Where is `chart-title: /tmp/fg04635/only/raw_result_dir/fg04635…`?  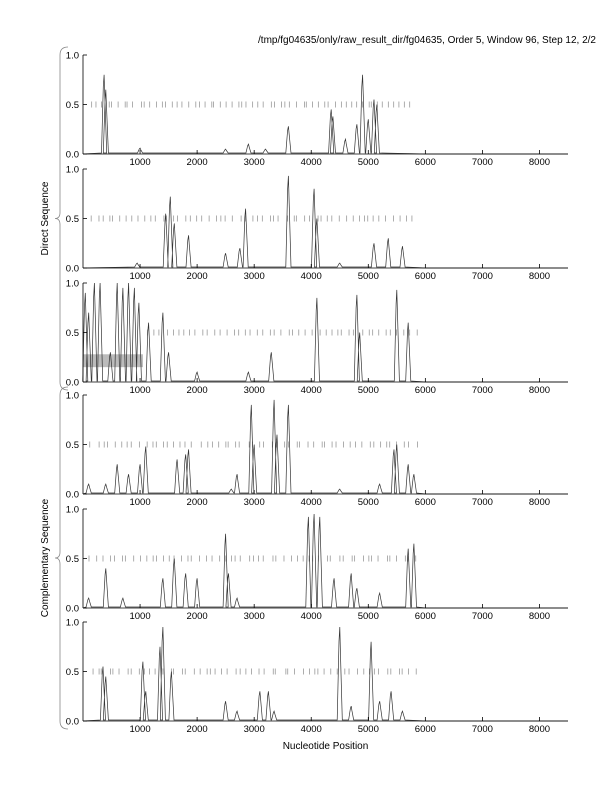 chart-title: /tmp/fg04635/only/raw_result_dir/fg04635… is located at coordinates (427, 40).